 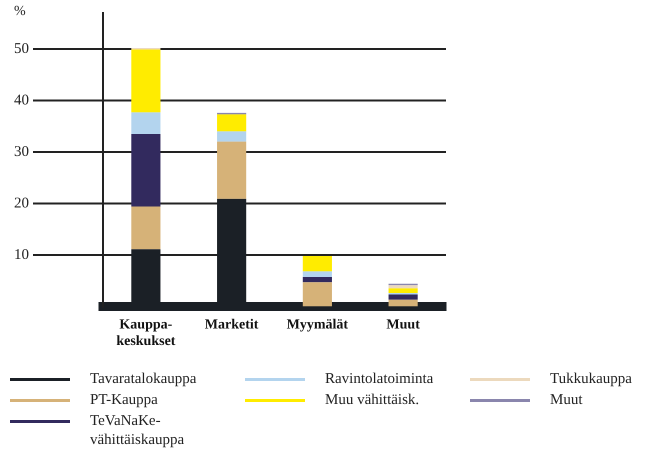 I want to click on x-tick-label: Muut, so click(x=403, y=324).